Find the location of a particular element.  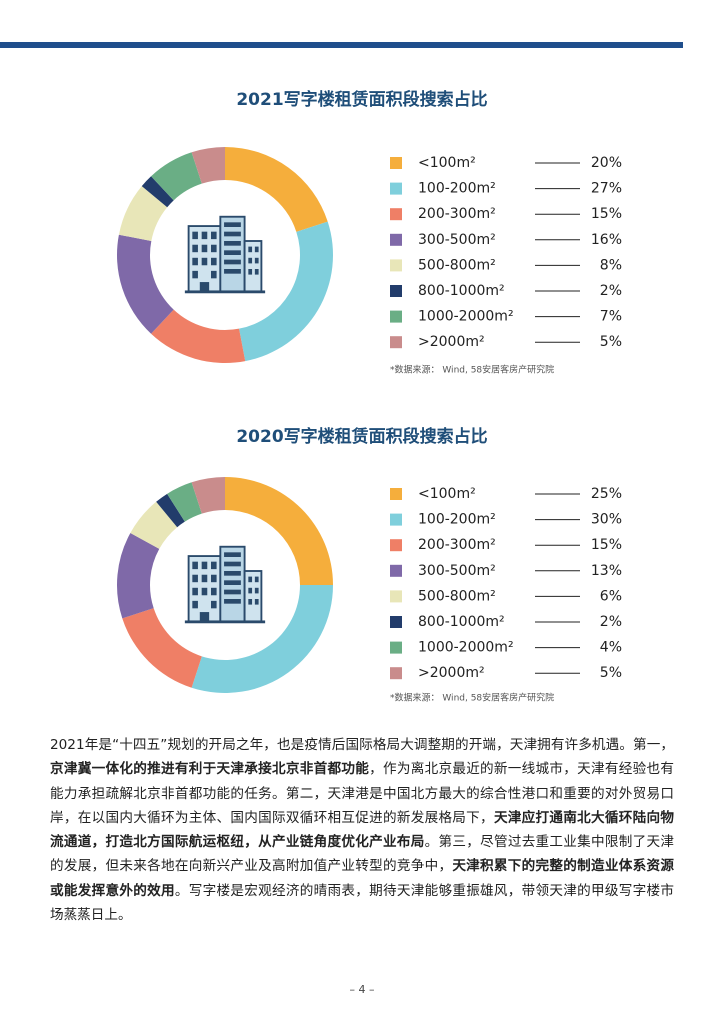

value-label: 6% is located at coordinates (611, 596).